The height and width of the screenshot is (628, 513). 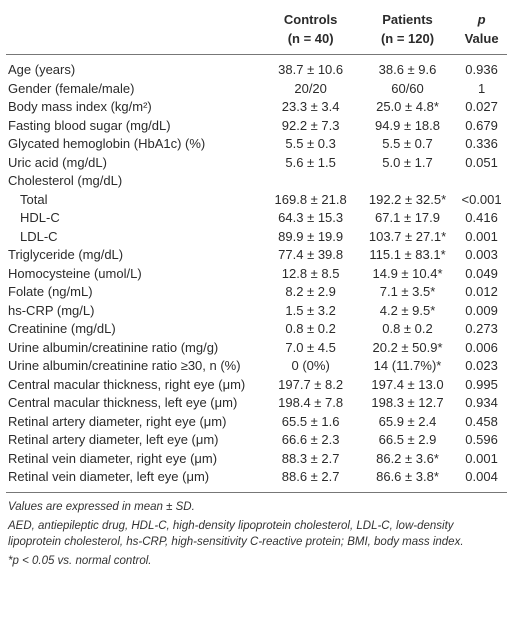 What do you see at coordinates (256, 311) in the screenshot?
I see `table-row: hs-CRP (mg/L) 1.5 ± 3.2 4.2 ± 9.5* 0.009` at bounding box center [256, 311].